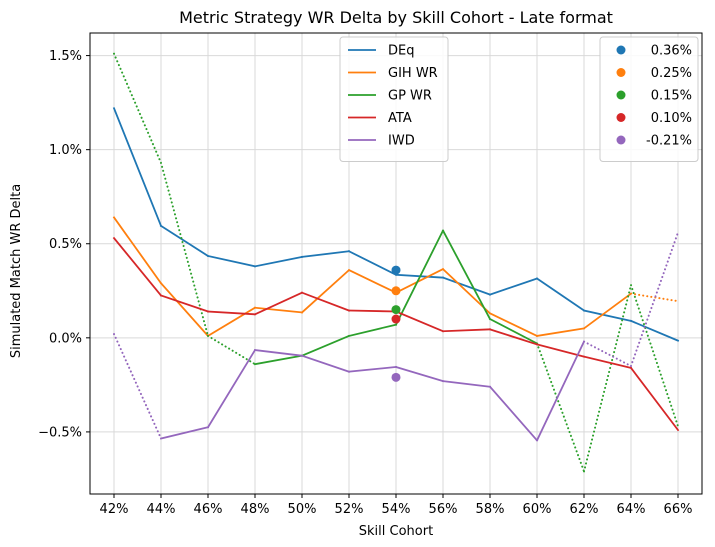 This screenshot has width=715, height=547. I want to click on legend-label: IWD, so click(401, 141).